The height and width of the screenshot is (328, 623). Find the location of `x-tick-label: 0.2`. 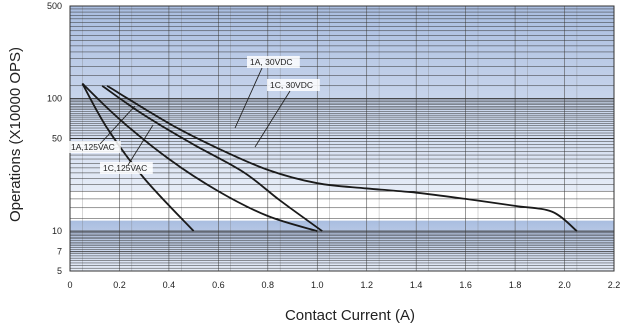

x-tick-label: 0.2 is located at coordinates (119, 285).